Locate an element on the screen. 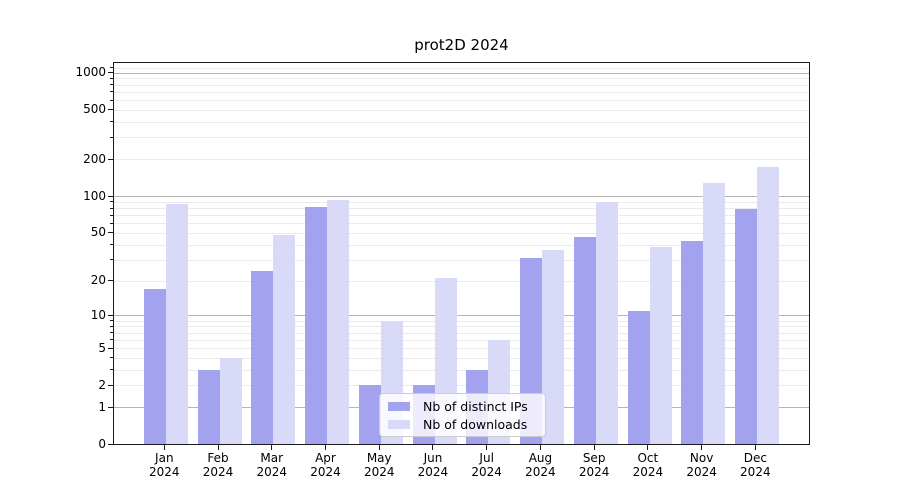 This screenshot has width=900, height=500. x-tick-month: May is located at coordinates (379, 458).